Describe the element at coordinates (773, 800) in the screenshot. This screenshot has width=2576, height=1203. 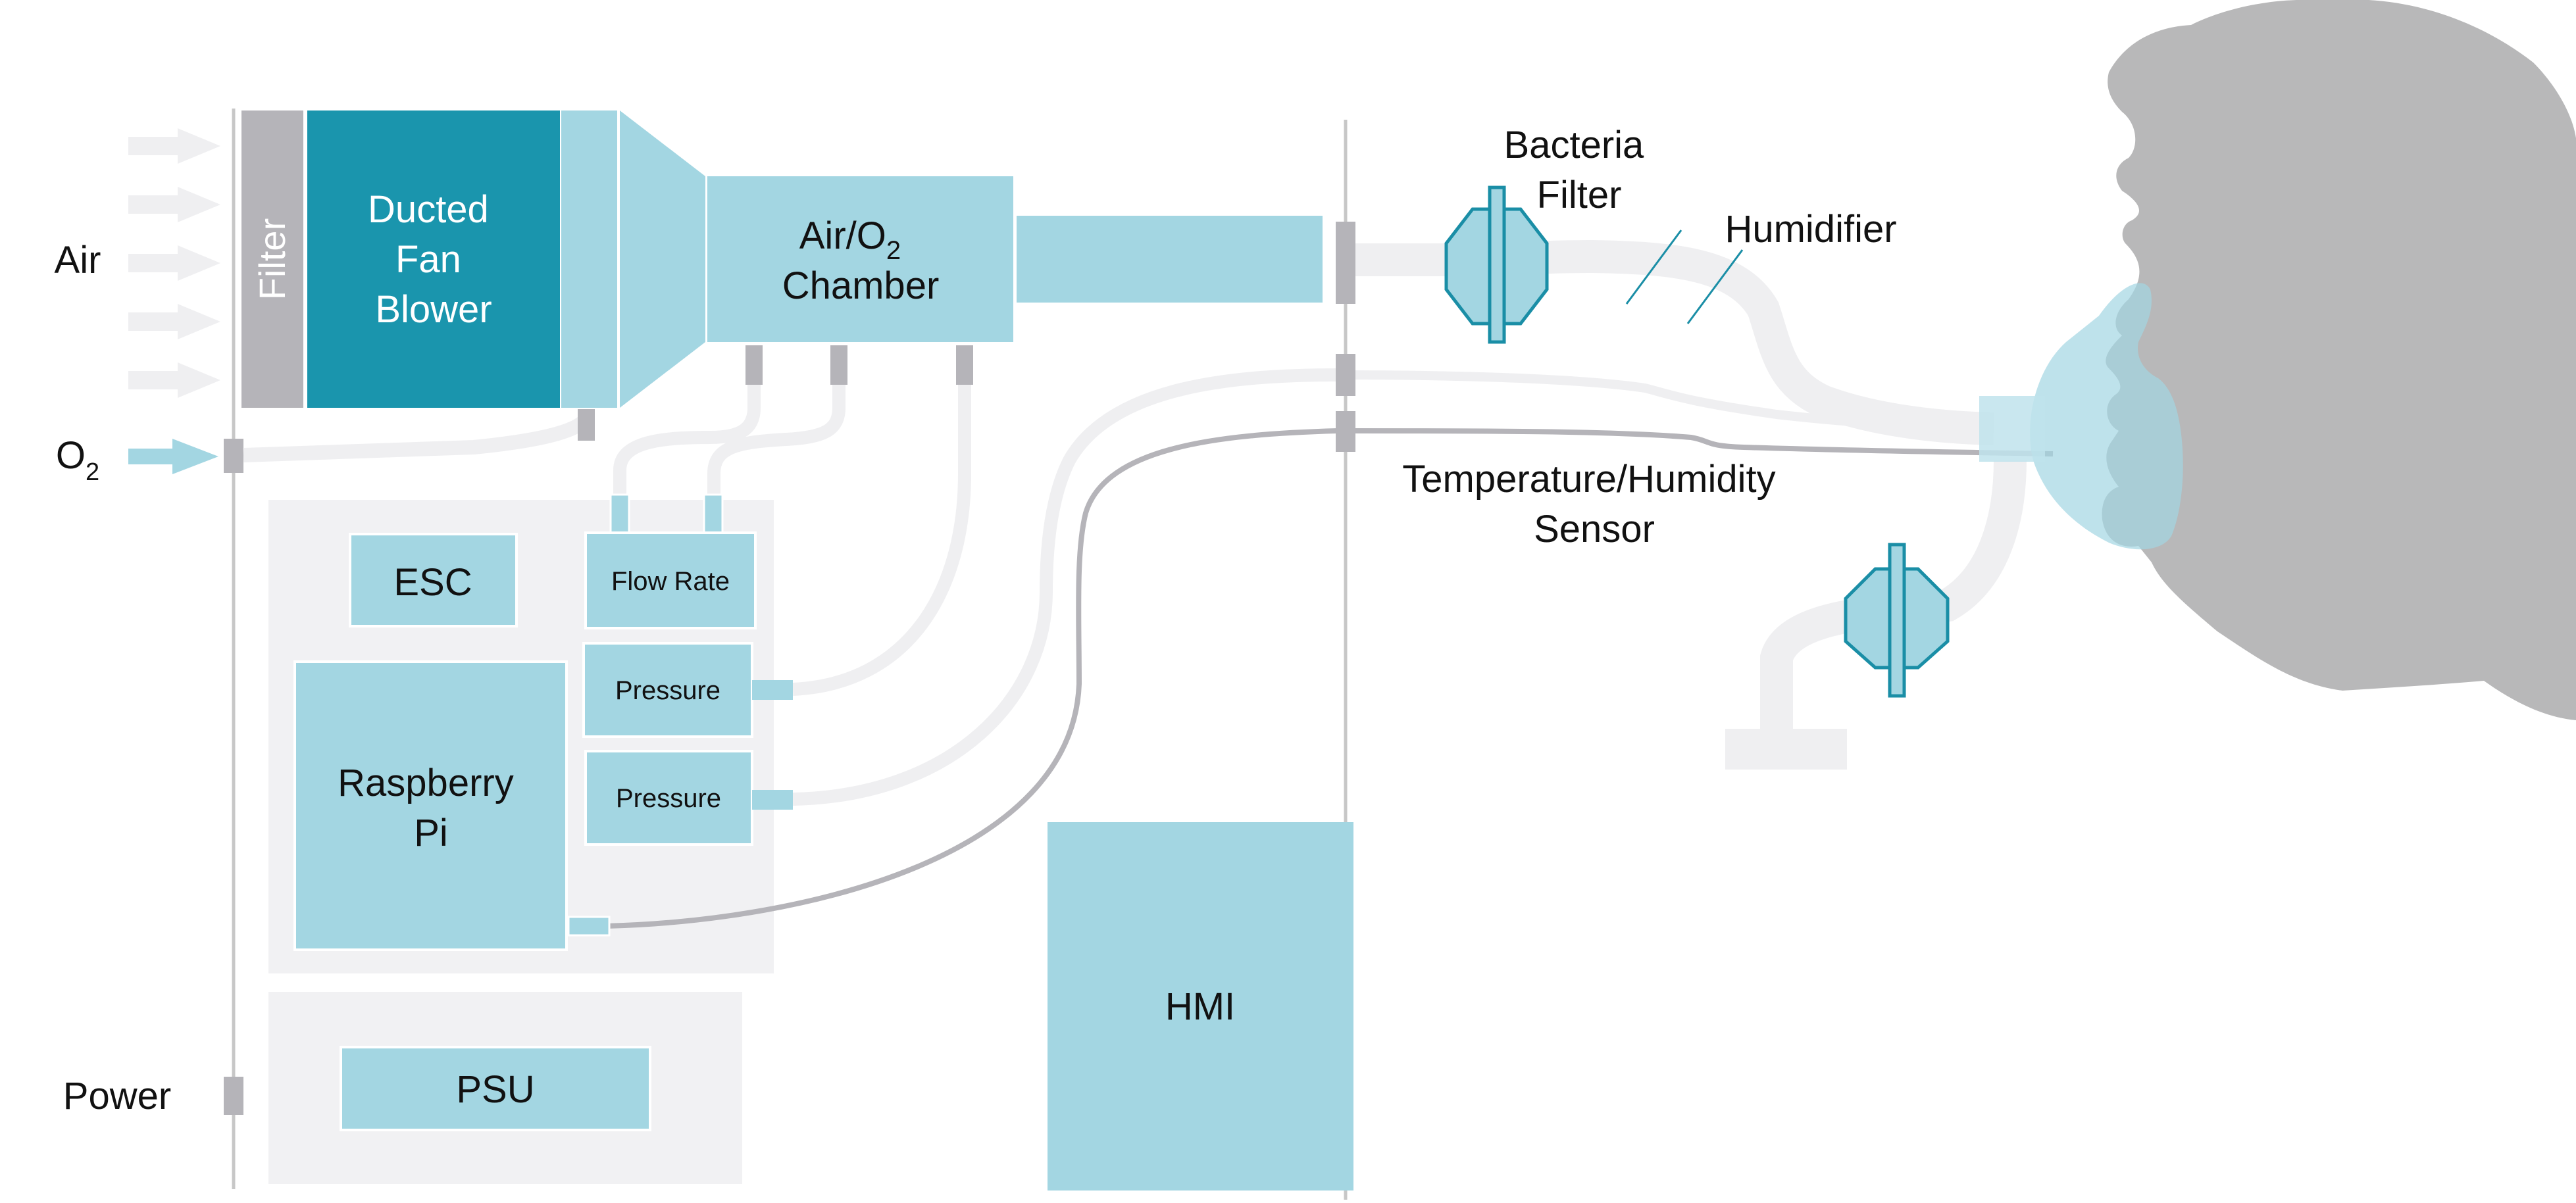
I see `pressure-2-port` at that location.